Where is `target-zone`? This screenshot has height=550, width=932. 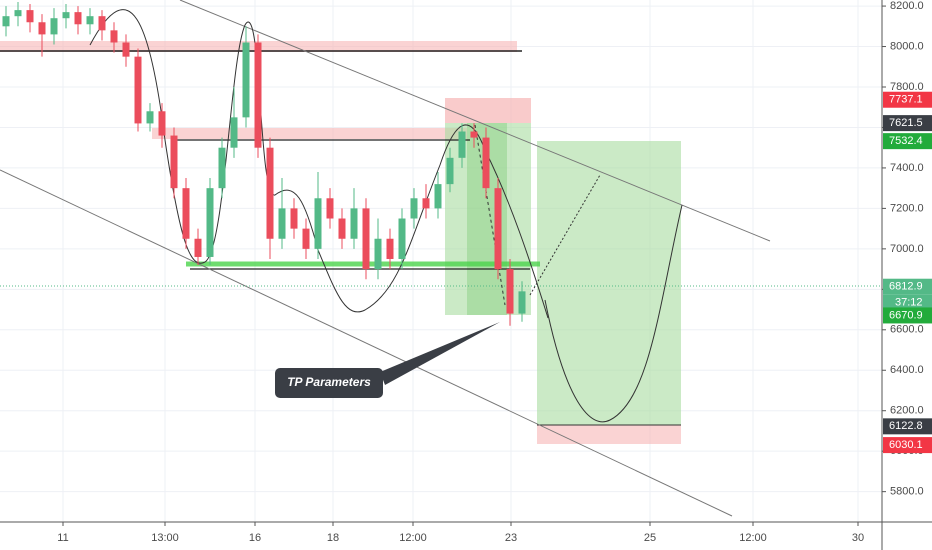 target-zone is located at coordinates (609, 283).